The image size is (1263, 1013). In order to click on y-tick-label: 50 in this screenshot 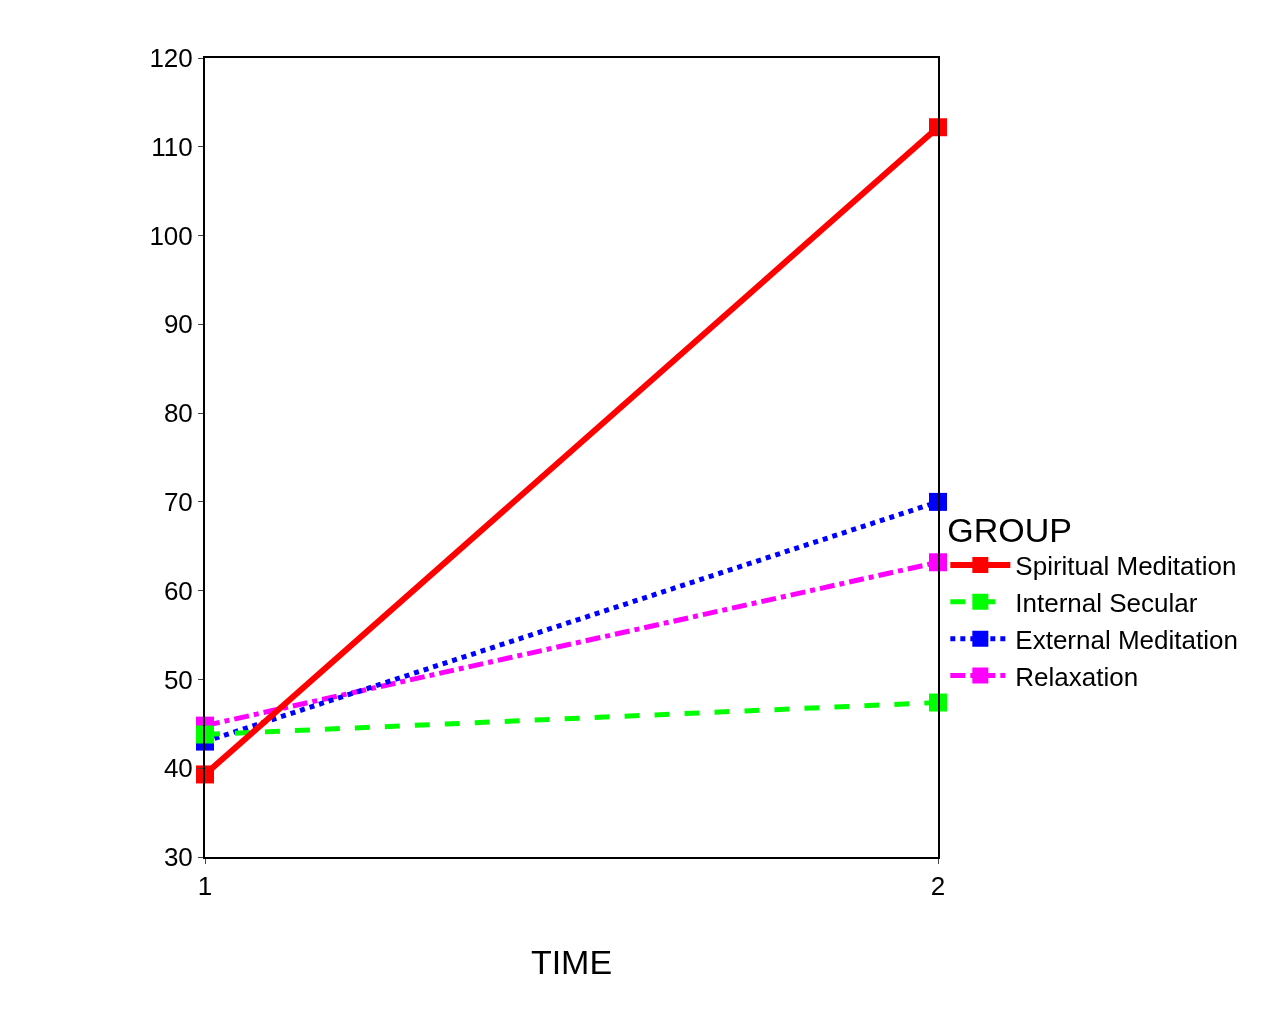, I will do `click(178, 679)`.